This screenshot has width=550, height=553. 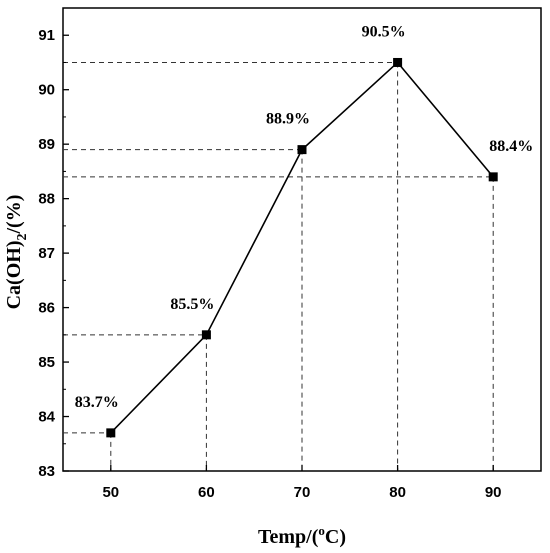 What do you see at coordinates (302, 492) in the screenshot?
I see `x-tick-label: 70` at bounding box center [302, 492].